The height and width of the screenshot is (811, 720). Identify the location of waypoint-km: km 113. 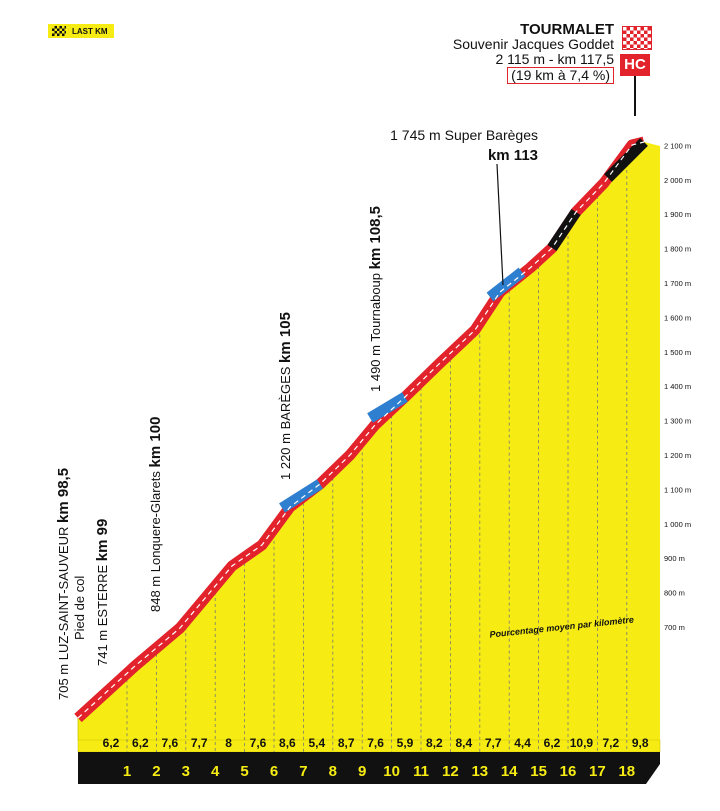
(513, 155).